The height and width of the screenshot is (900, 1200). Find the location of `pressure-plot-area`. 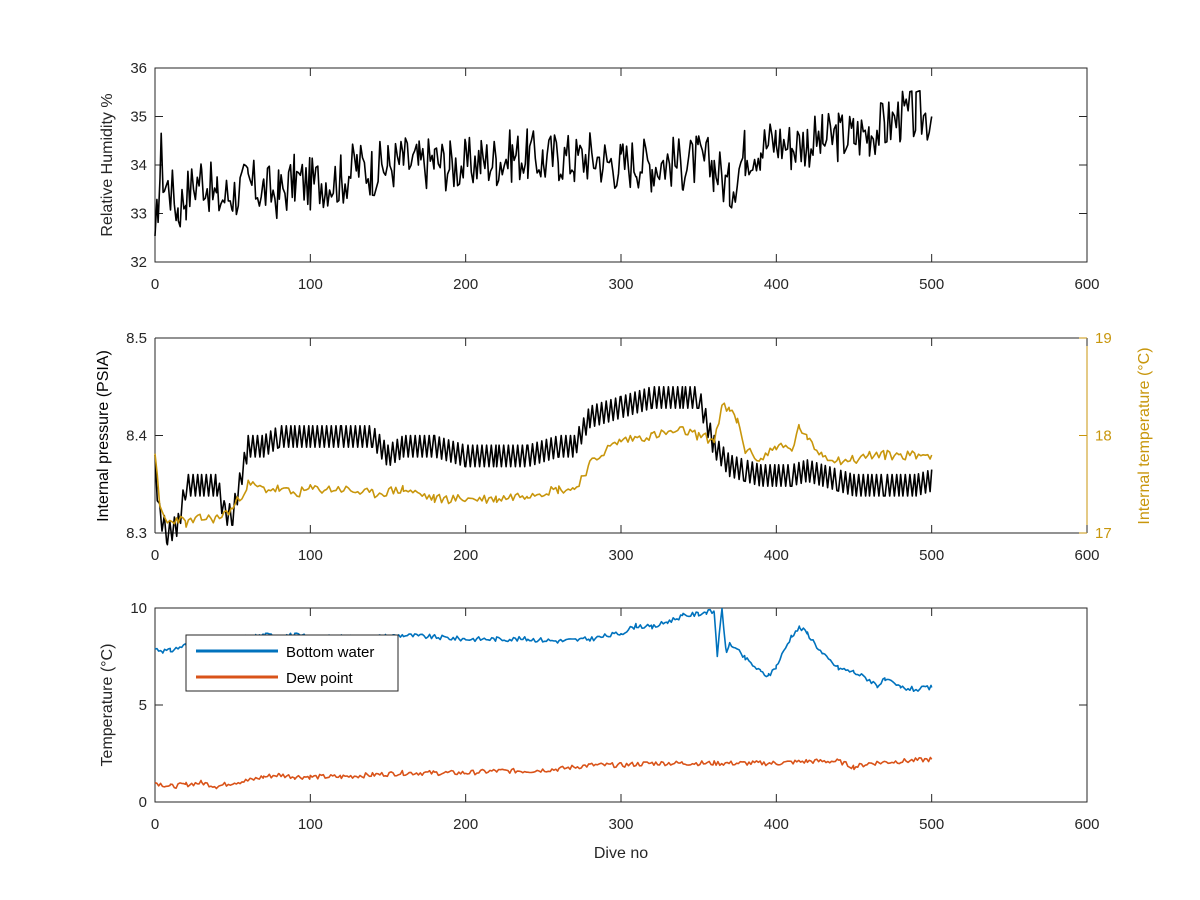

pressure-plot-area is located at coordinates (543, 465).